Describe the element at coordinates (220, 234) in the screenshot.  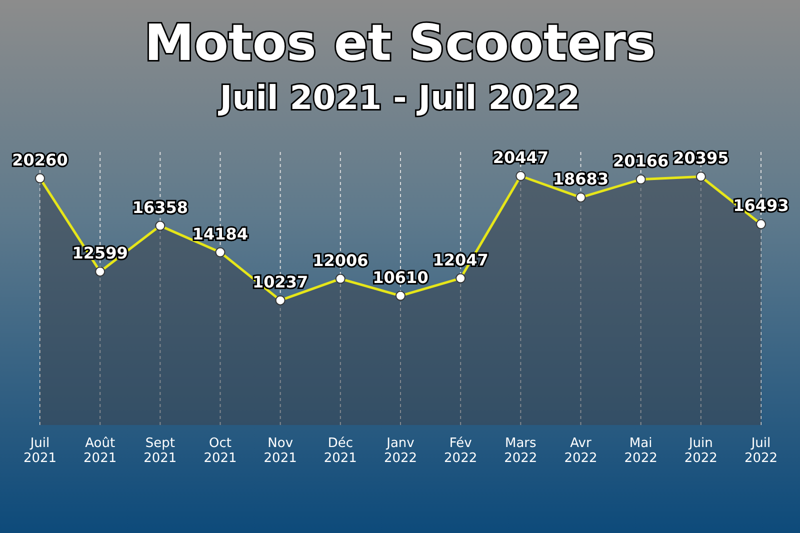
I see `data-label: 14184` at that location.